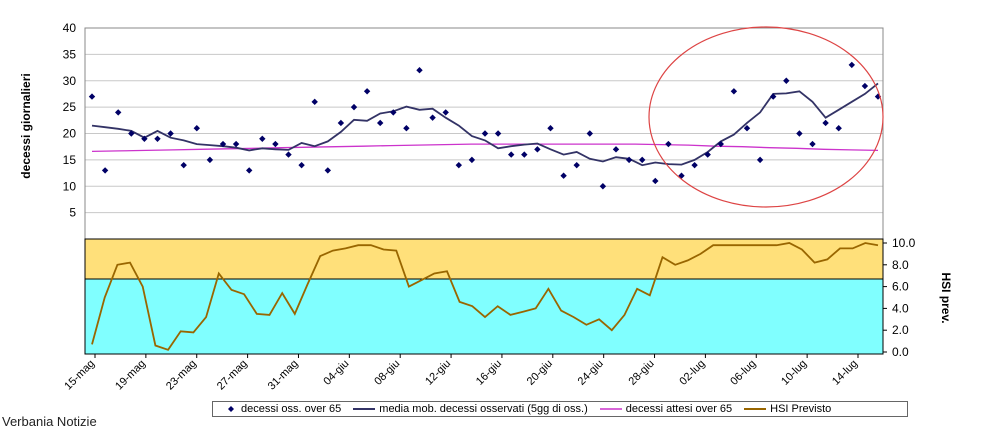 The image size is (990, 432). What do you see at coordinates (845, 373) in the screenshot?
I see `x-tick-label: 14-lug` at bounding box center [845, 373].